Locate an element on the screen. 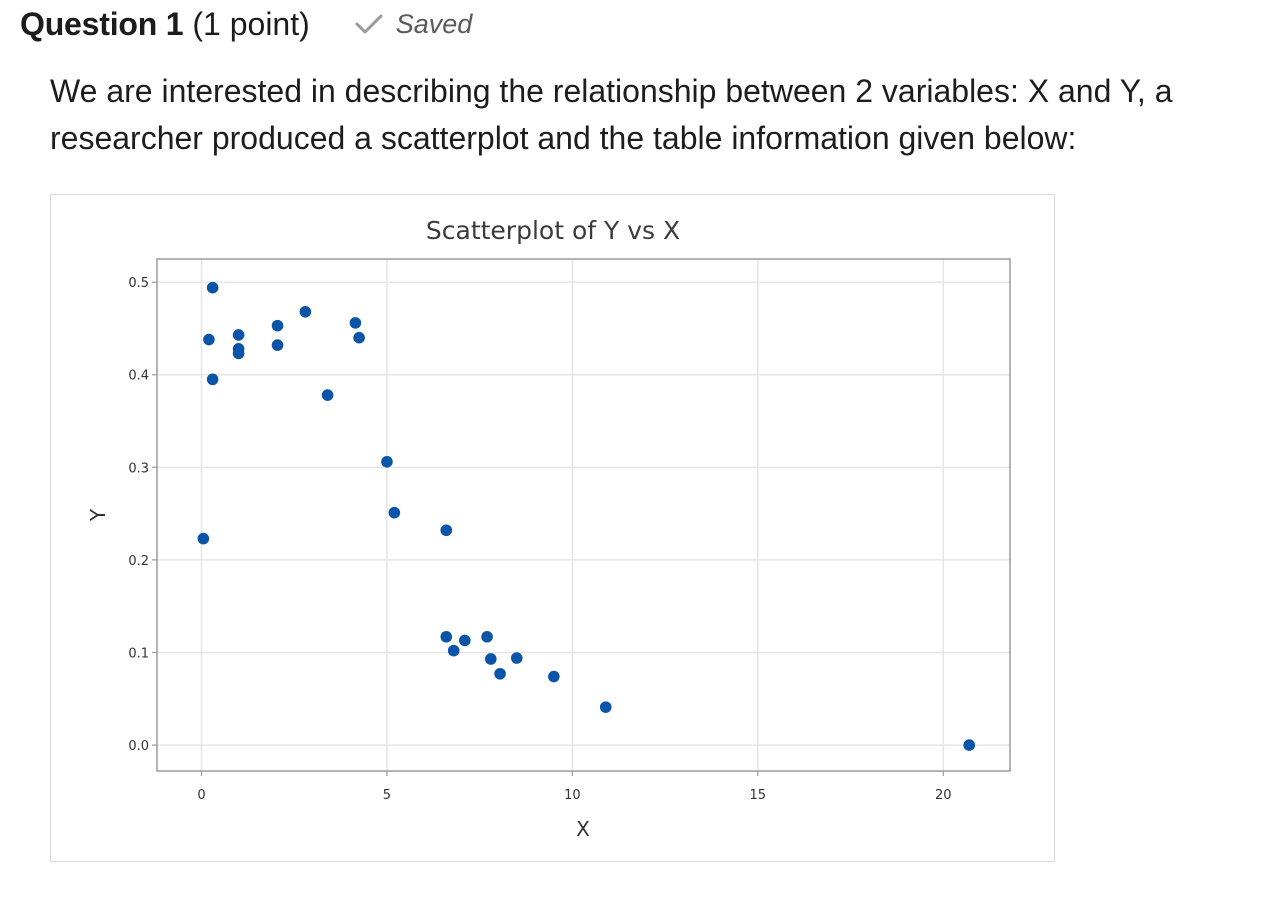 The image size is (1280, 923). question-title: Question 1 is located at coordinates (102, 23).